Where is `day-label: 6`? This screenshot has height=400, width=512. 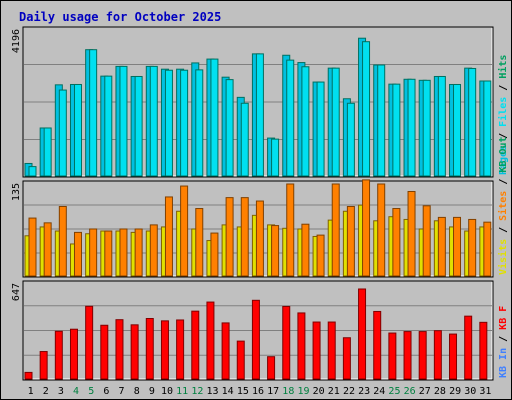 day-label: 6 is located at coordinates (106, 391).